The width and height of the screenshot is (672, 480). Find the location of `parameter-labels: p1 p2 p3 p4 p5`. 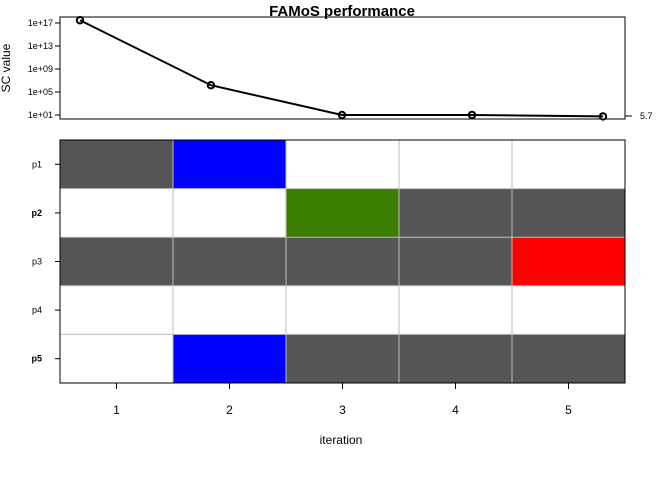

parameter-labels: p1 p2 p3 p4 p5 is located at coordinates (45, 261).